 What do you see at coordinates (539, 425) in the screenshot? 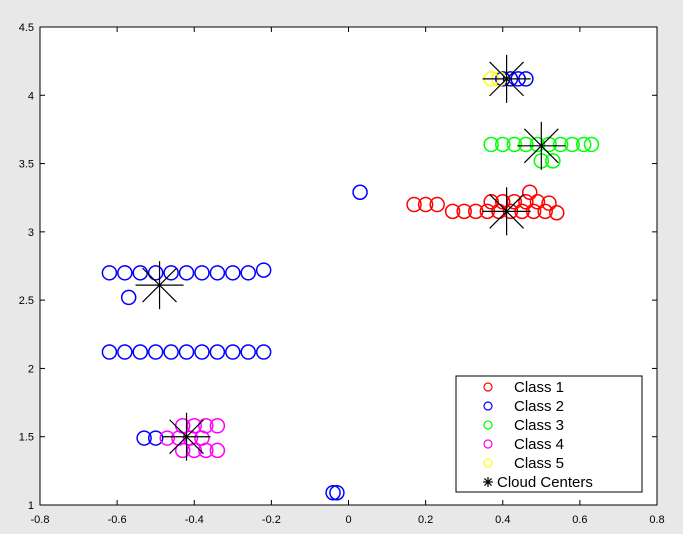
I see `legend-label-class-3: Class 3` at bounding box center [539, 425].